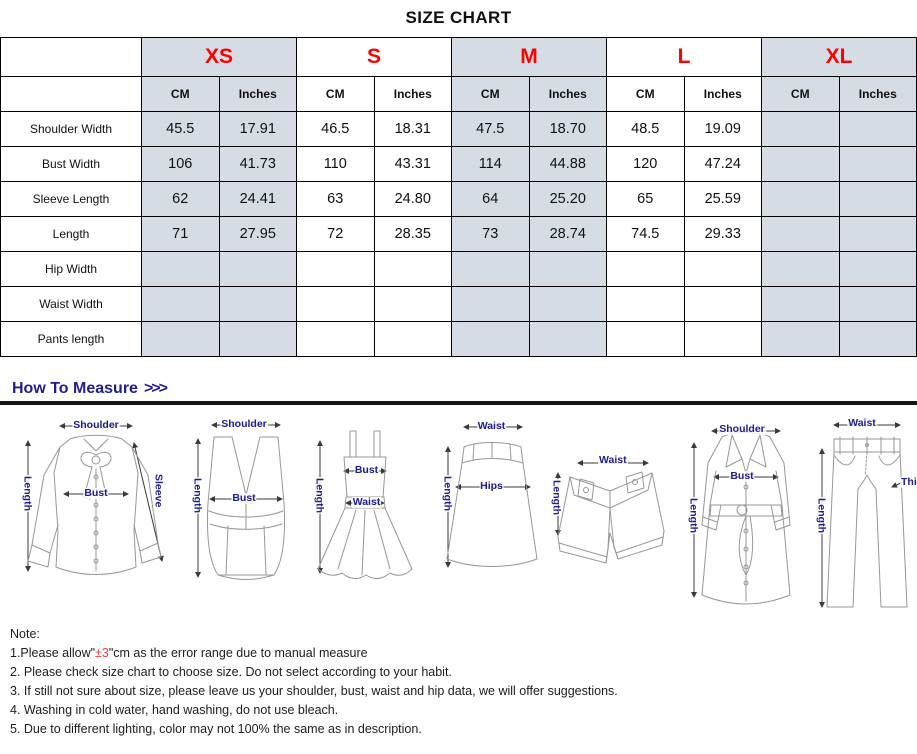  What do you see at coordinates (464, 389) in the screenshot?
I see `how-to-measure-heading: How To Measure >>>` at bounding box center [464, 389].